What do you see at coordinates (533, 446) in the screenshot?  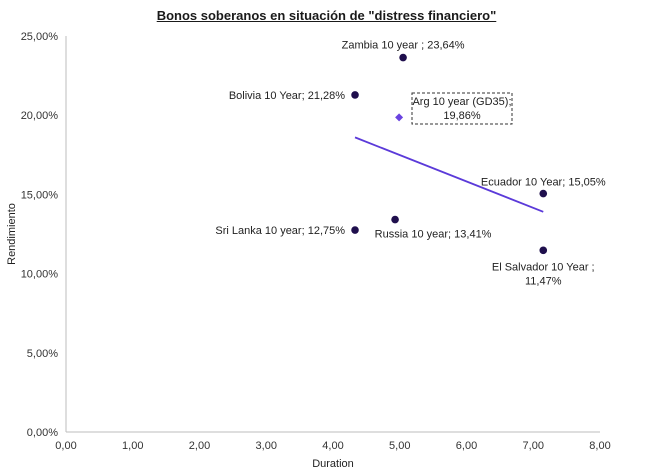 I see `x-tick-label: 7,00` at bounding box center [533, 446].